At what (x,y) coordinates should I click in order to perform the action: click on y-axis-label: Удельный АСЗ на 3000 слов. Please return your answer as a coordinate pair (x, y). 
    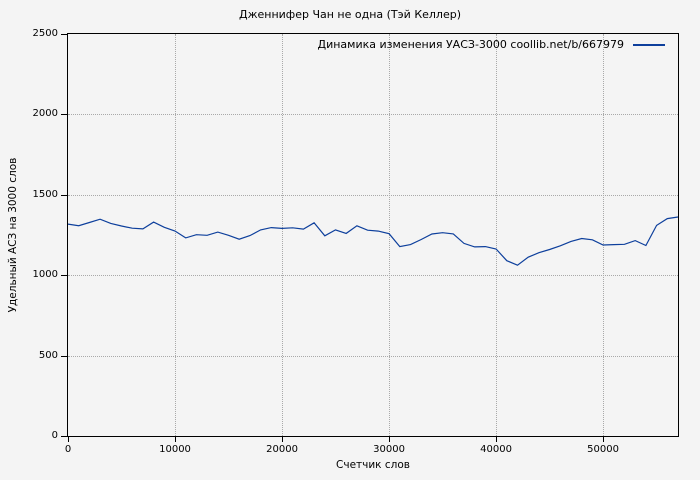
    Looking at the image, I should click on (13, 235).